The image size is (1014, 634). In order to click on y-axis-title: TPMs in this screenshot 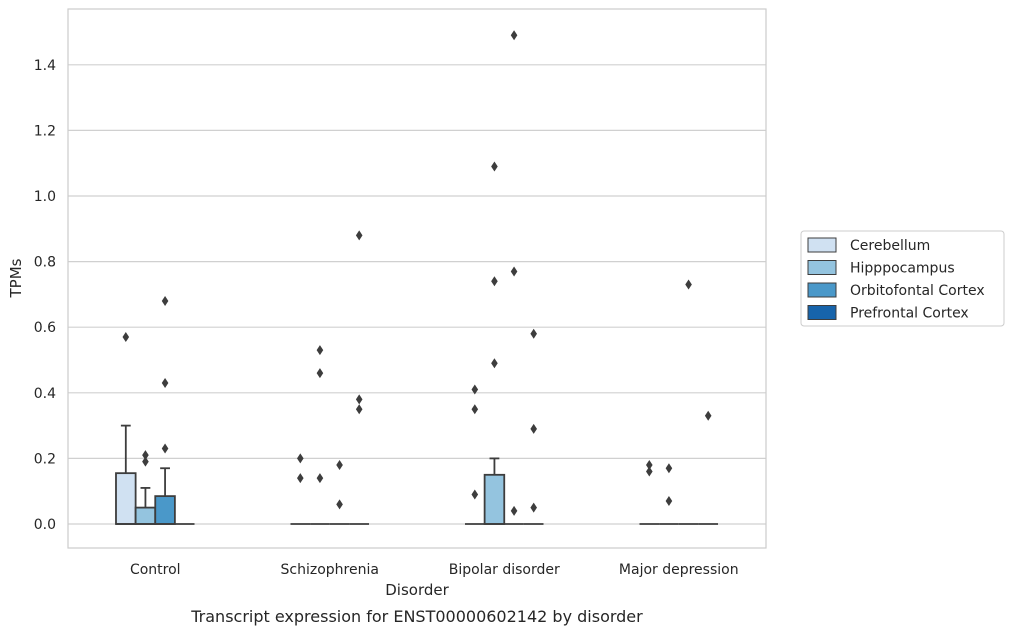, I will do `click(16, 278)`.